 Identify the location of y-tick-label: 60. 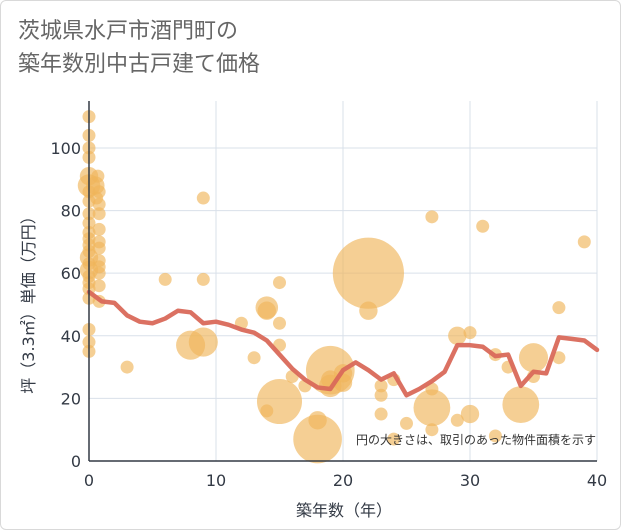
(71, 273).